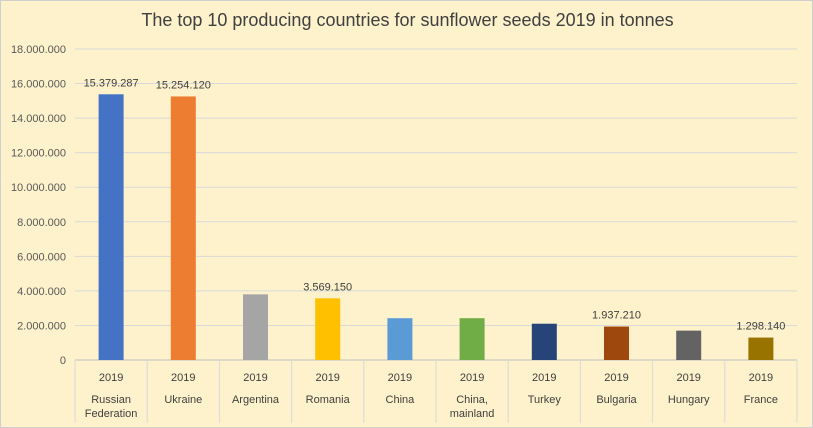  I want to click on data-label: 15.254.120, so click(183, 85).